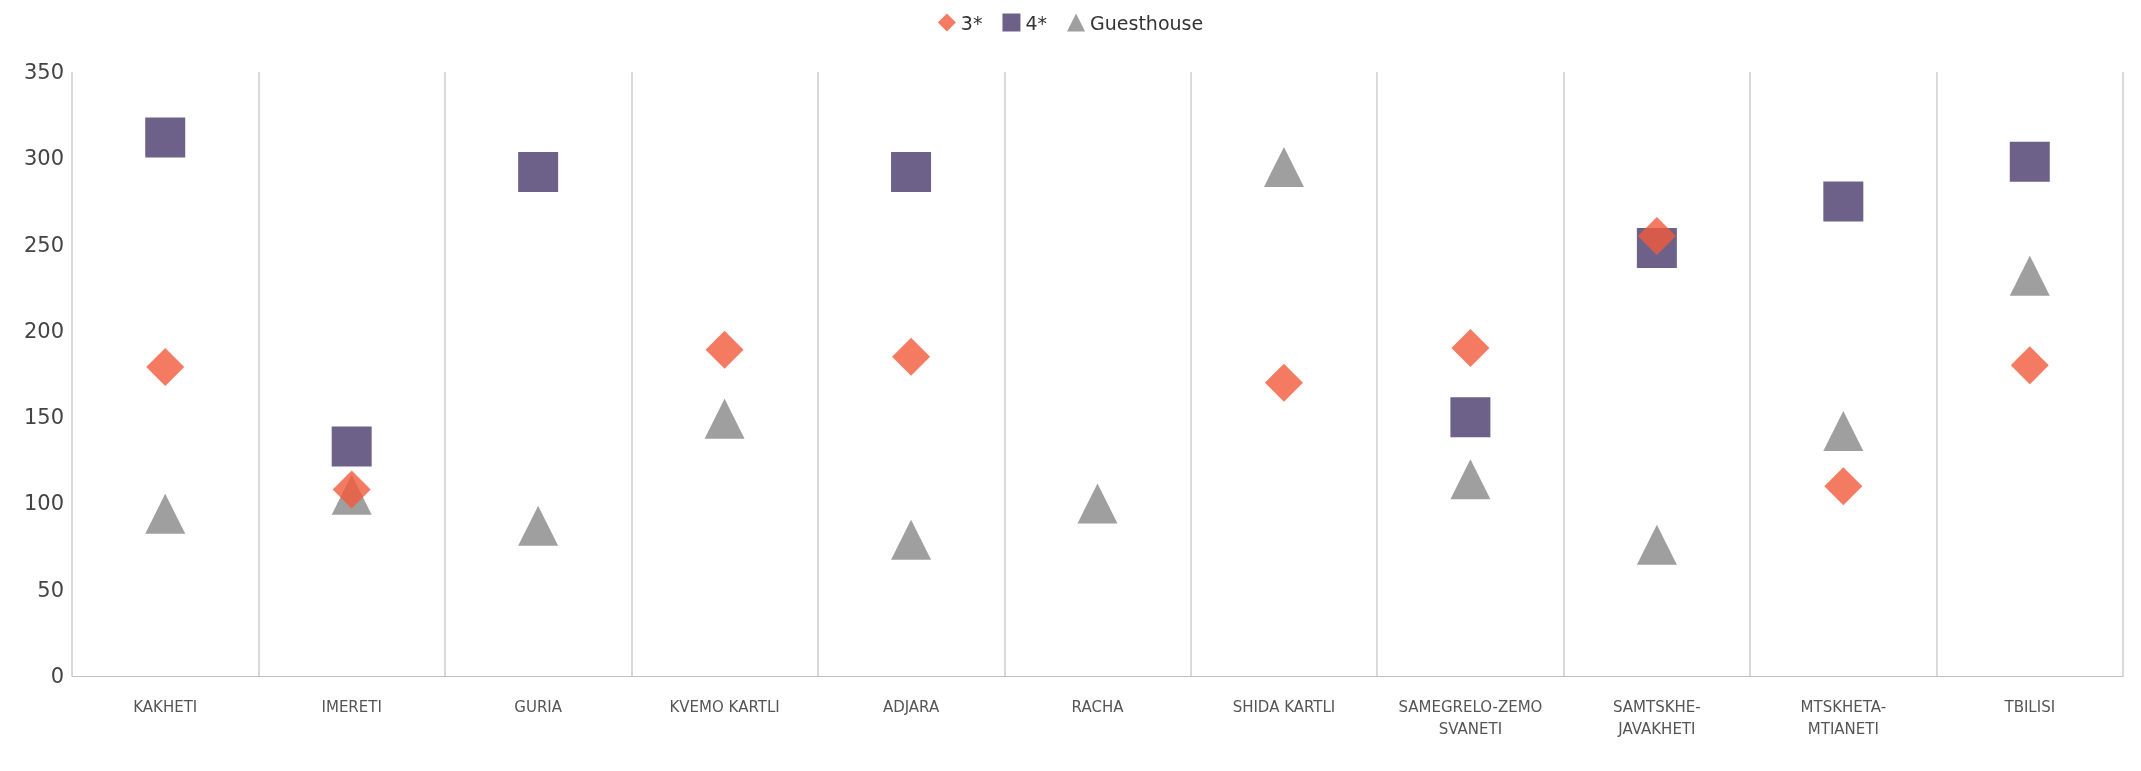 Image resolution: width=2141 pixels, height=771 pixels. Describe the element at coordinates (1036, 22) in the screenshot. I see `legend-label: 4*` at that location.